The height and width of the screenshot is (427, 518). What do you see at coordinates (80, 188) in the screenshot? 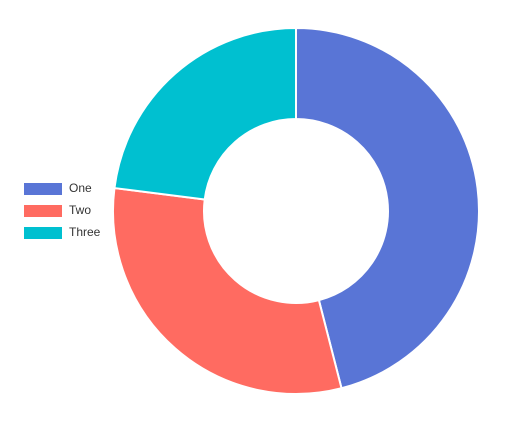
I see `legend-label: One` at bounding box center [80, 188].